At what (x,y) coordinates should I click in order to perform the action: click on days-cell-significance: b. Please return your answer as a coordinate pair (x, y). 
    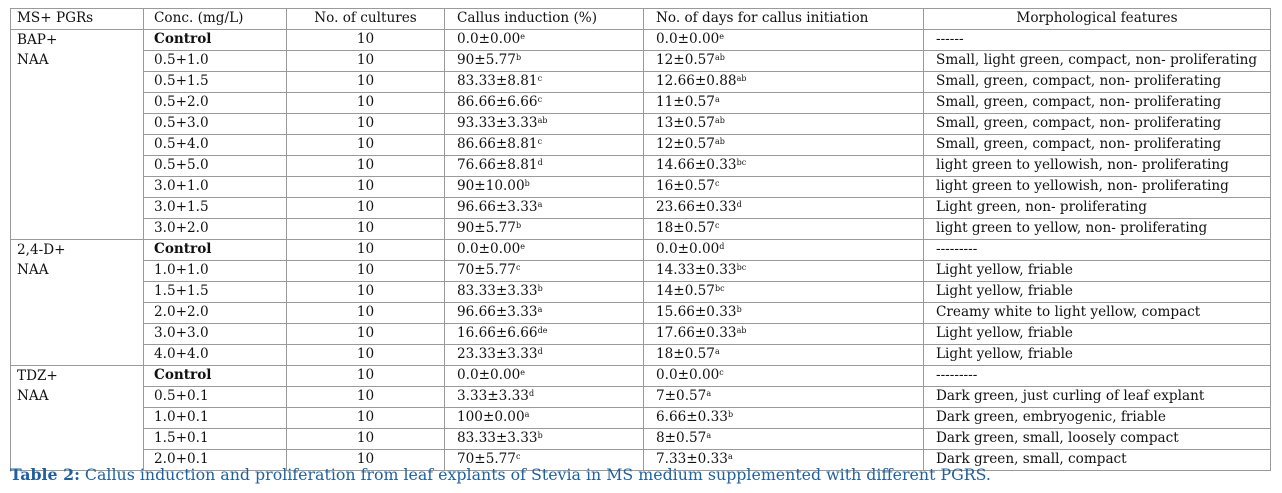
    Looking at the image, I should click on (730, 414).